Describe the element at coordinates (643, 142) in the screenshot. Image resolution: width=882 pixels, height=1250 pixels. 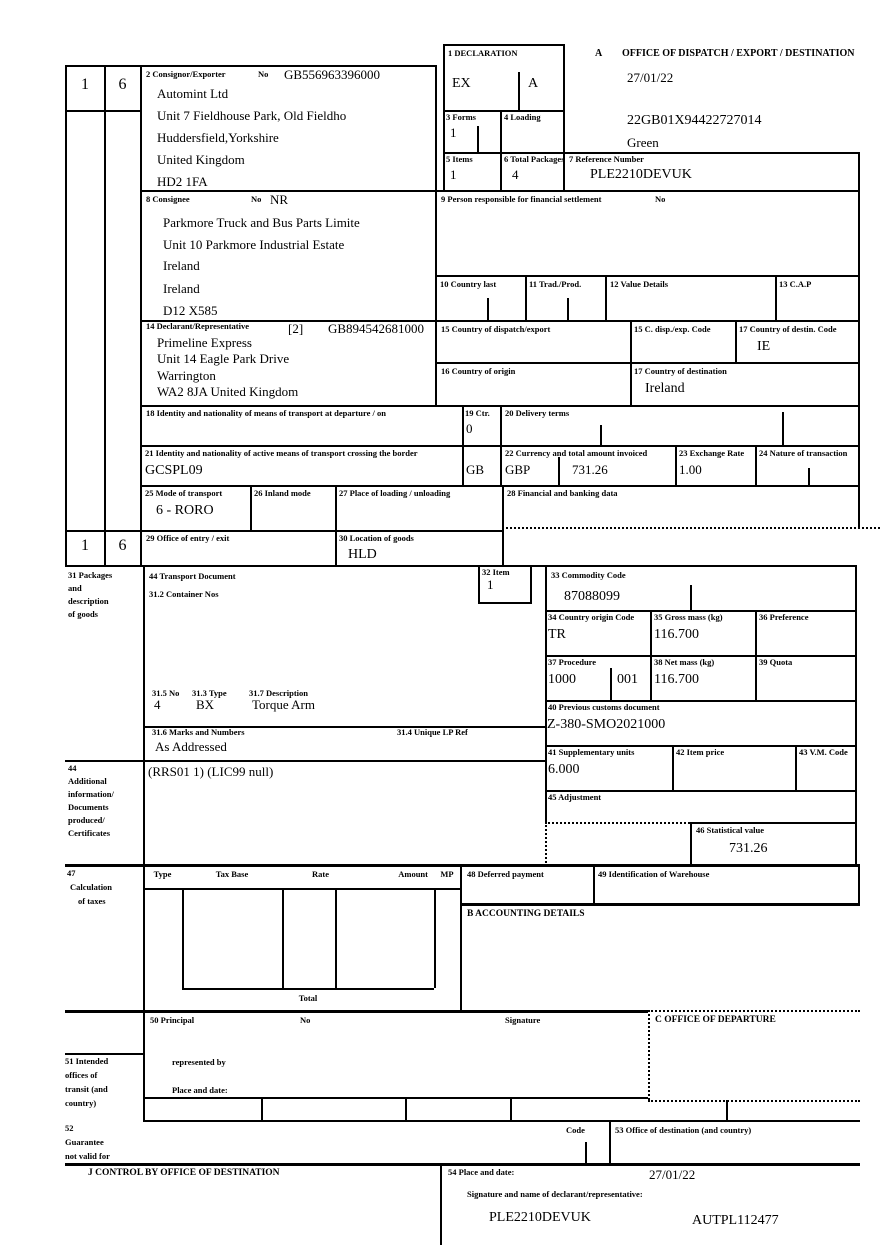
I see `office-a-routing: Green` at that location.